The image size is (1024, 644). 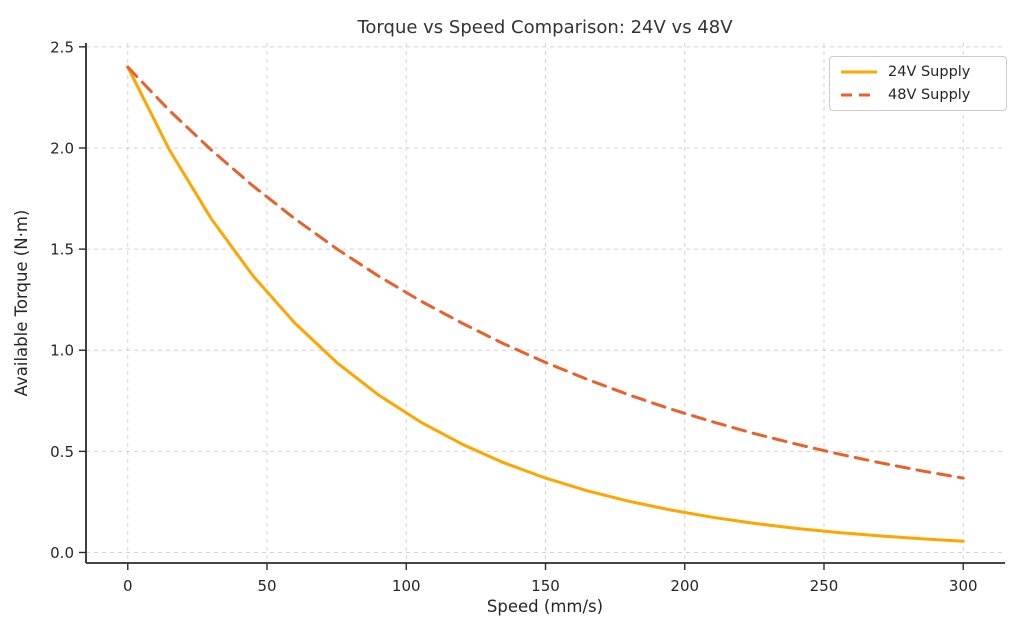 What do you see at coordinates (859, 72) in the screenshot?
I see `legend-line-solid-icon` at bounding box center [859, 72].